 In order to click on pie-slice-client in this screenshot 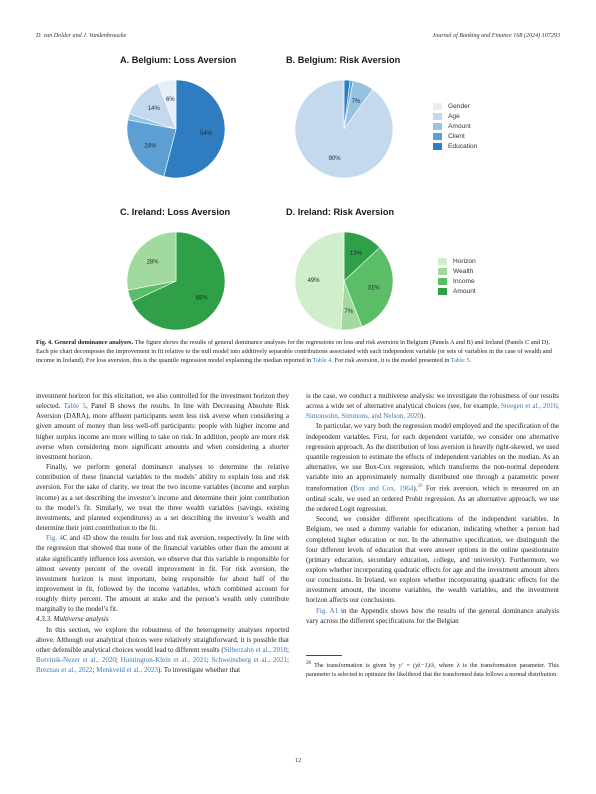, I will do `click(151, 148)`.